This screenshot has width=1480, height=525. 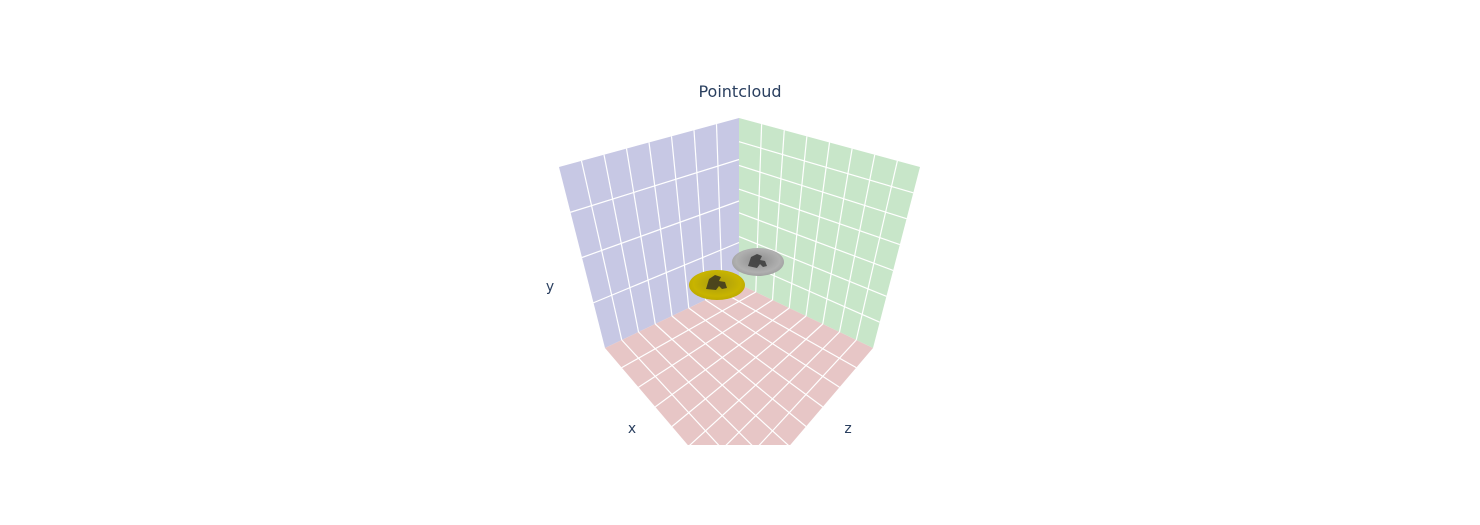 I want to click on series-1-object, so click(x=716, y=282).